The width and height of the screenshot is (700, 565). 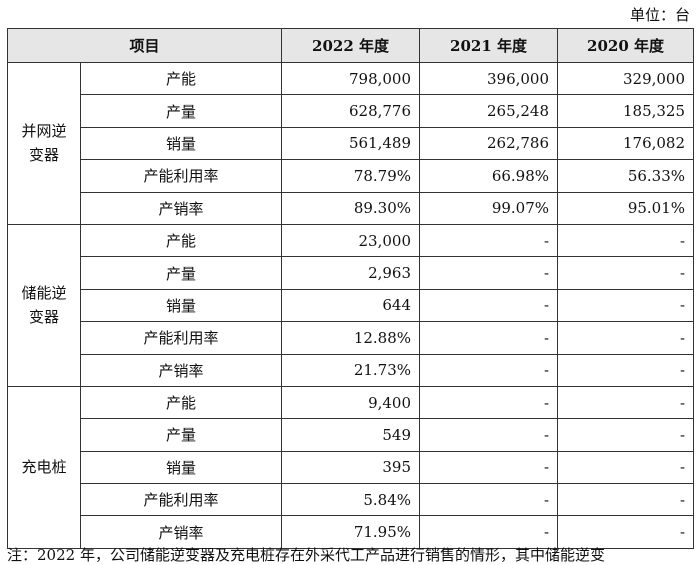 I want to click on value-2021: 66.98%, so click(x=489, y=176).